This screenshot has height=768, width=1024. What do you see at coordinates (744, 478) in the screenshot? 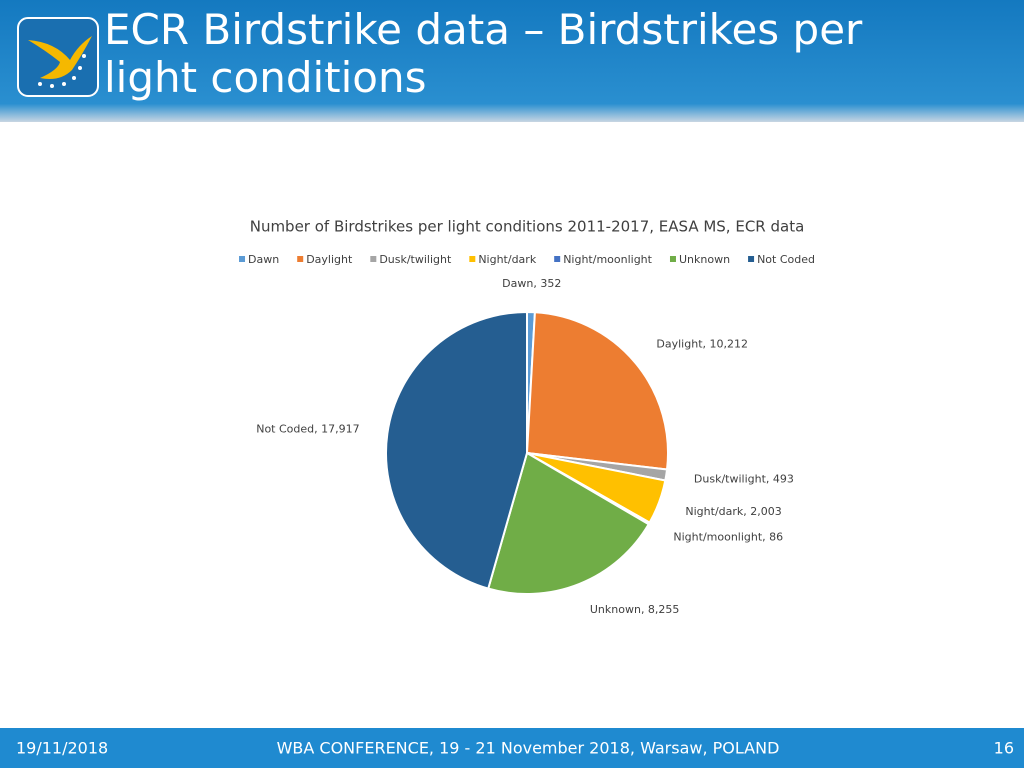
I see `data-label: Dusk/twilight, 493` at bounding box center [744, 478].